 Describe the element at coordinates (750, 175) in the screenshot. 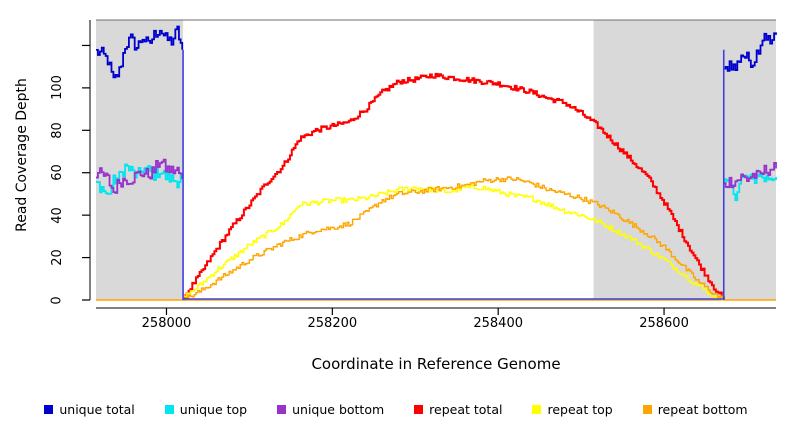

I see `series-unique-bottom-seg1` at that location.